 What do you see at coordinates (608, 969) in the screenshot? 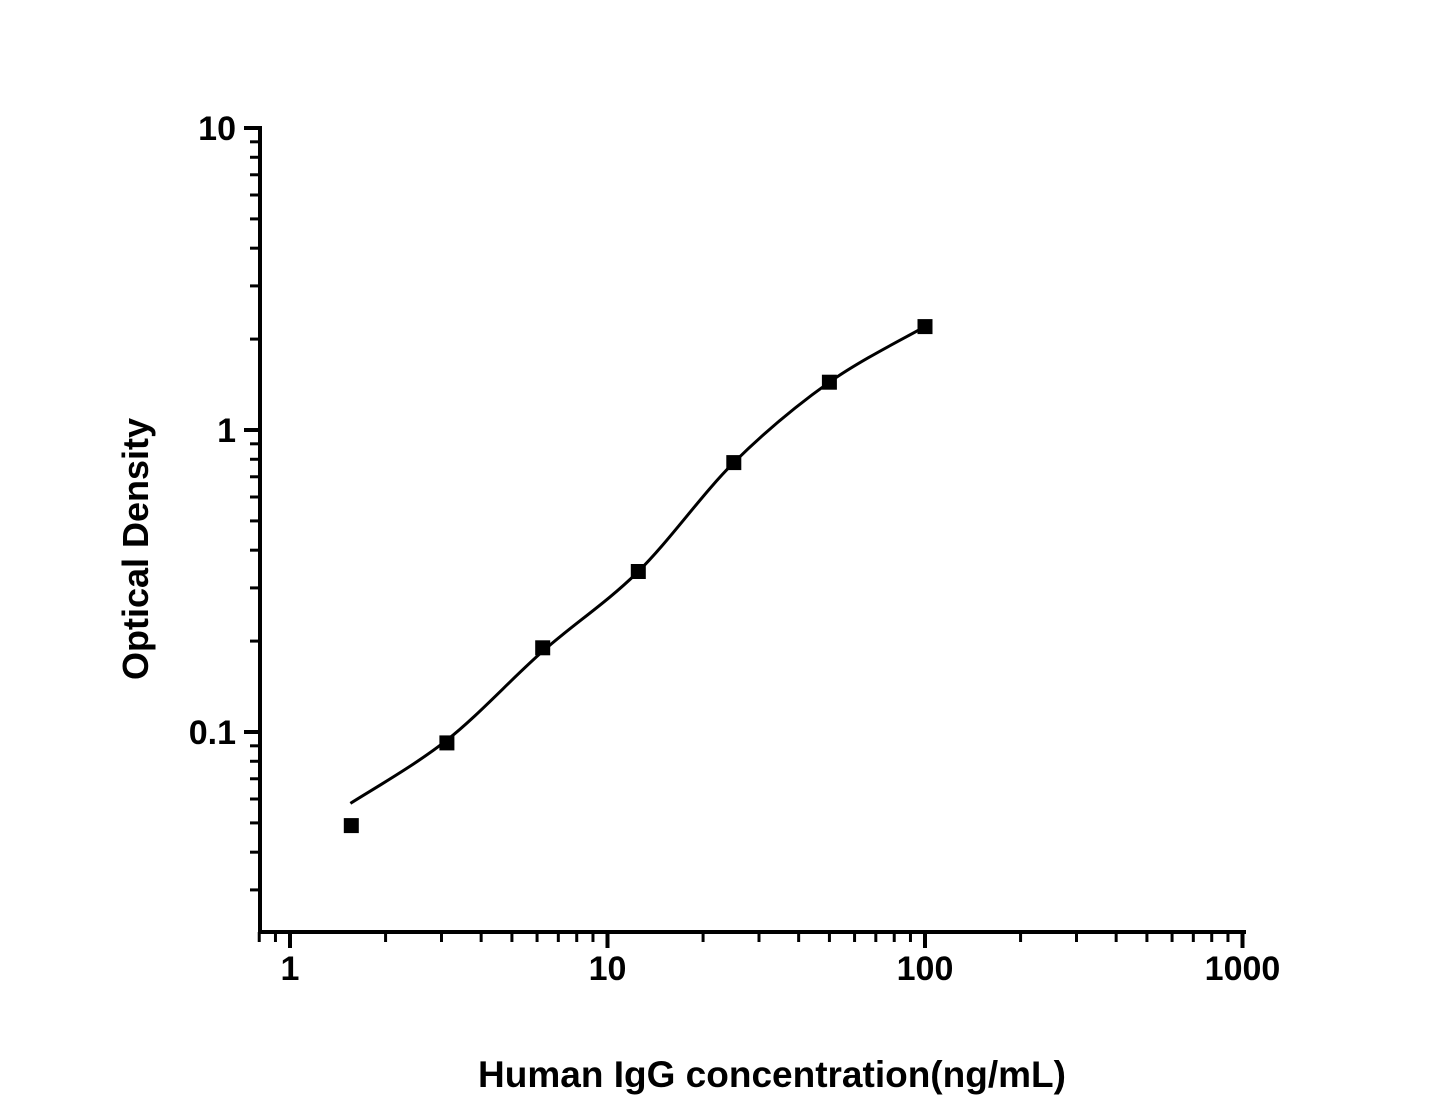
I see `x-tick-label: 10` at bounding box center [608, 969].